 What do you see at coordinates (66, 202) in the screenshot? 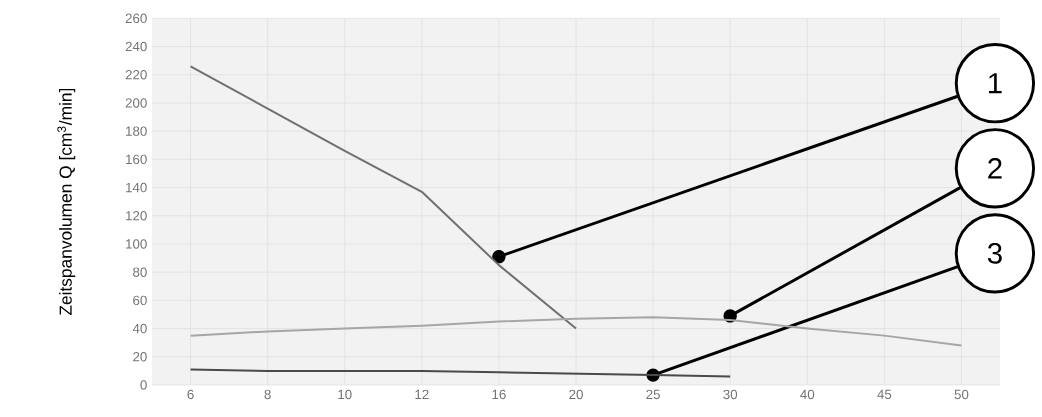
I see `y-axis-title: Zeitspanvolumen Q [cm$^{3}$/min]` at bounding box center [66, 202].